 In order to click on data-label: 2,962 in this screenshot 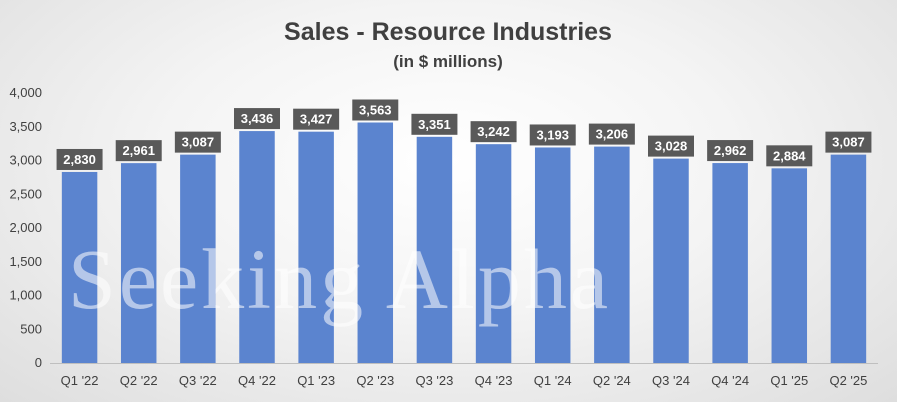, I will do `click(730, 151)`.